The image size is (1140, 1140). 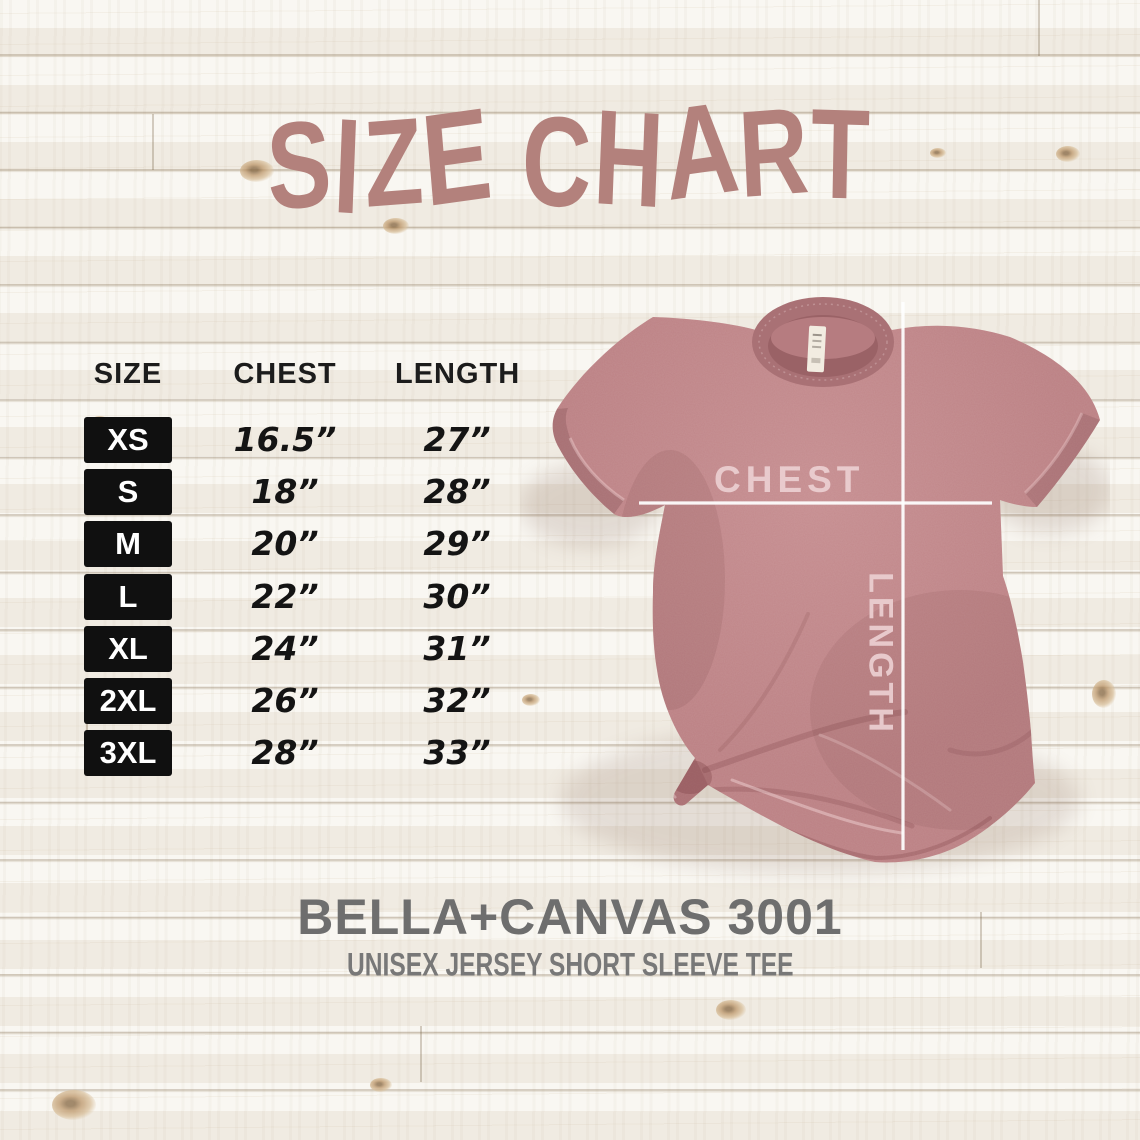 I want to click on size-badge: 3XL, so click(x=128, y=753).